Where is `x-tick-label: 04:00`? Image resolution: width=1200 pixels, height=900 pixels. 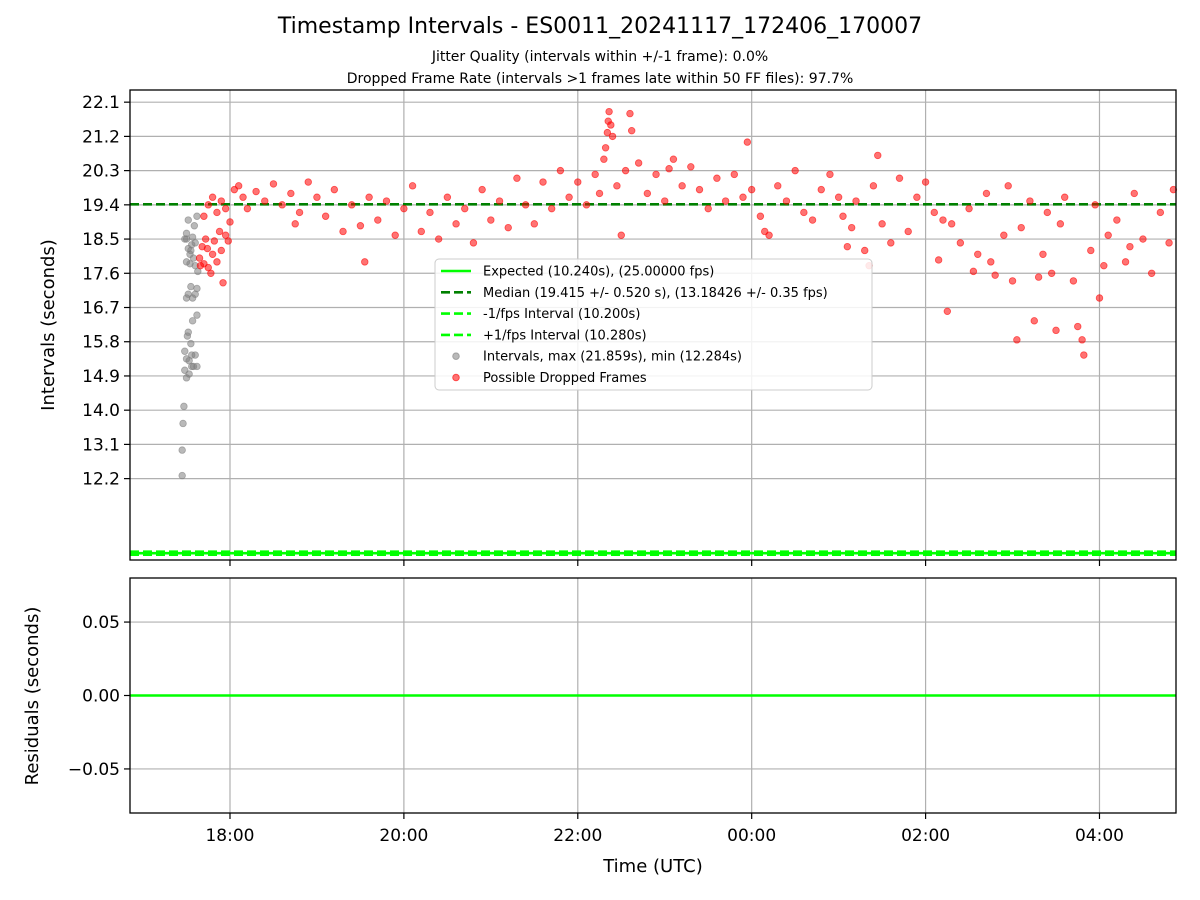
x-tick-label: 04:00 is located at coordinates (1099, 836).